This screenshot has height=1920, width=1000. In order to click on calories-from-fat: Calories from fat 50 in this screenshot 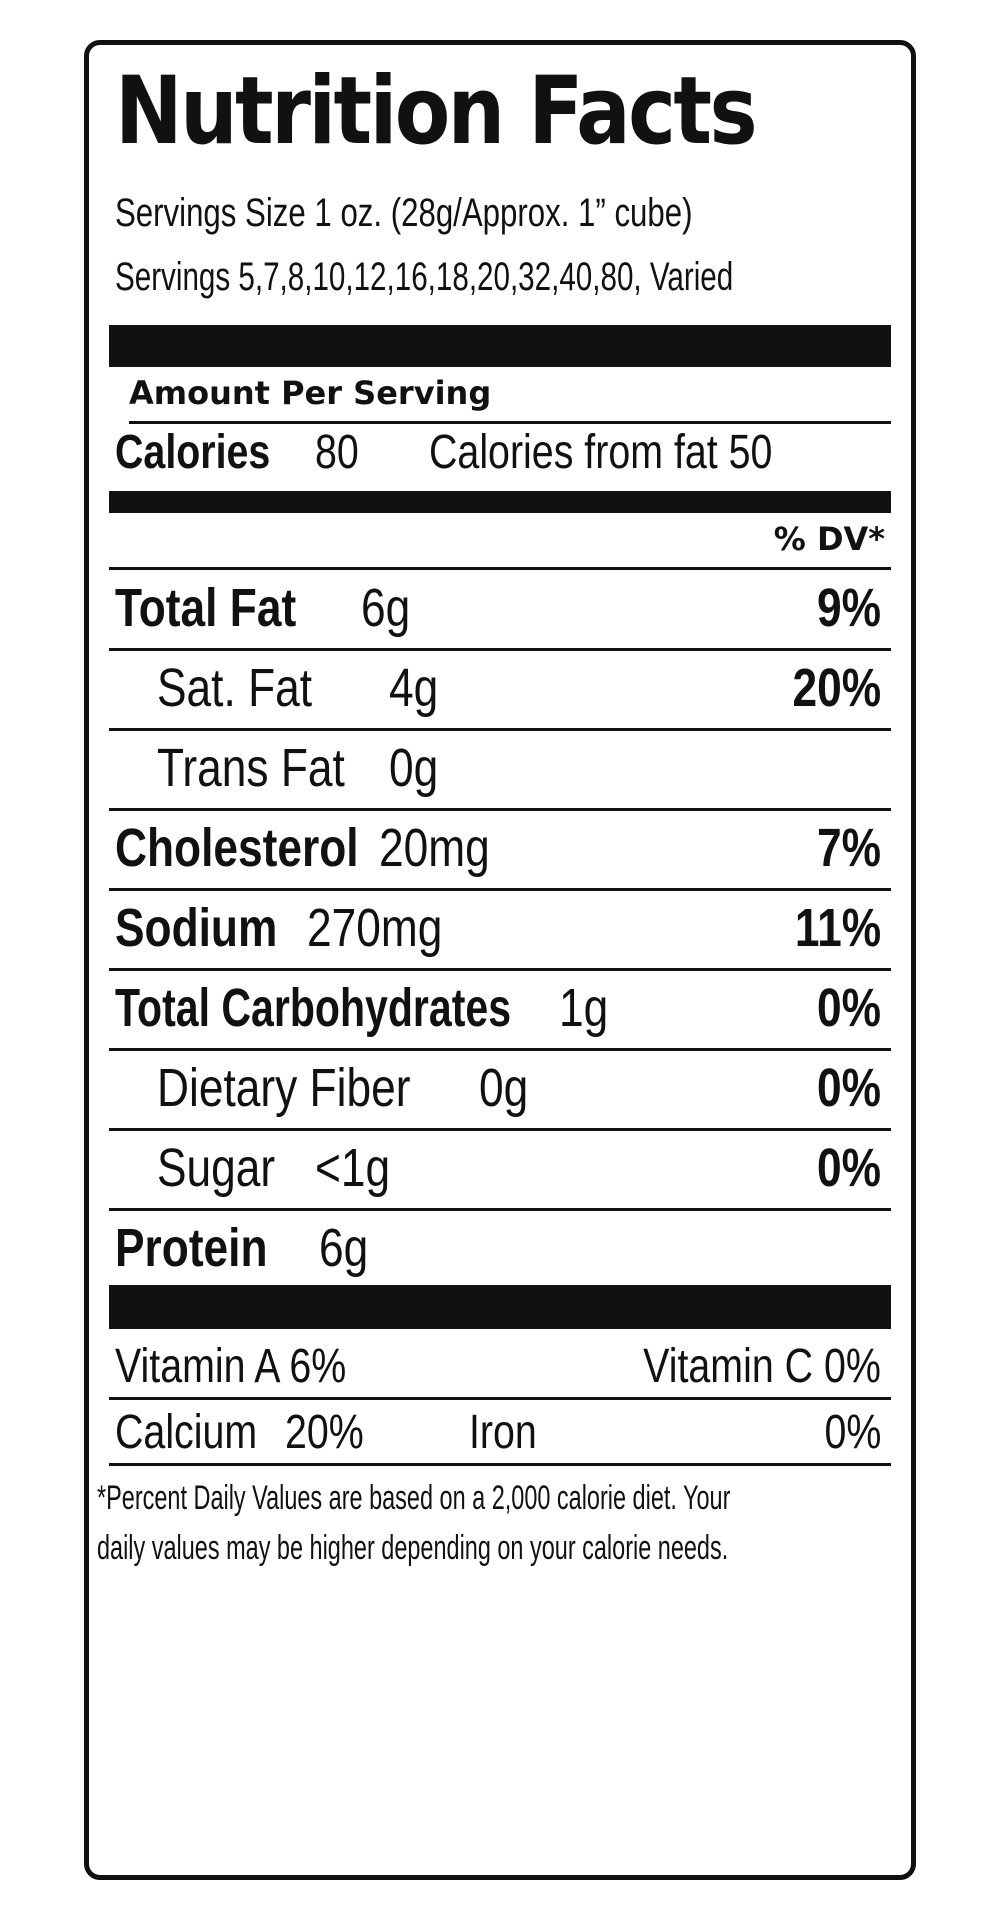, I will do `click(601, 452)`.